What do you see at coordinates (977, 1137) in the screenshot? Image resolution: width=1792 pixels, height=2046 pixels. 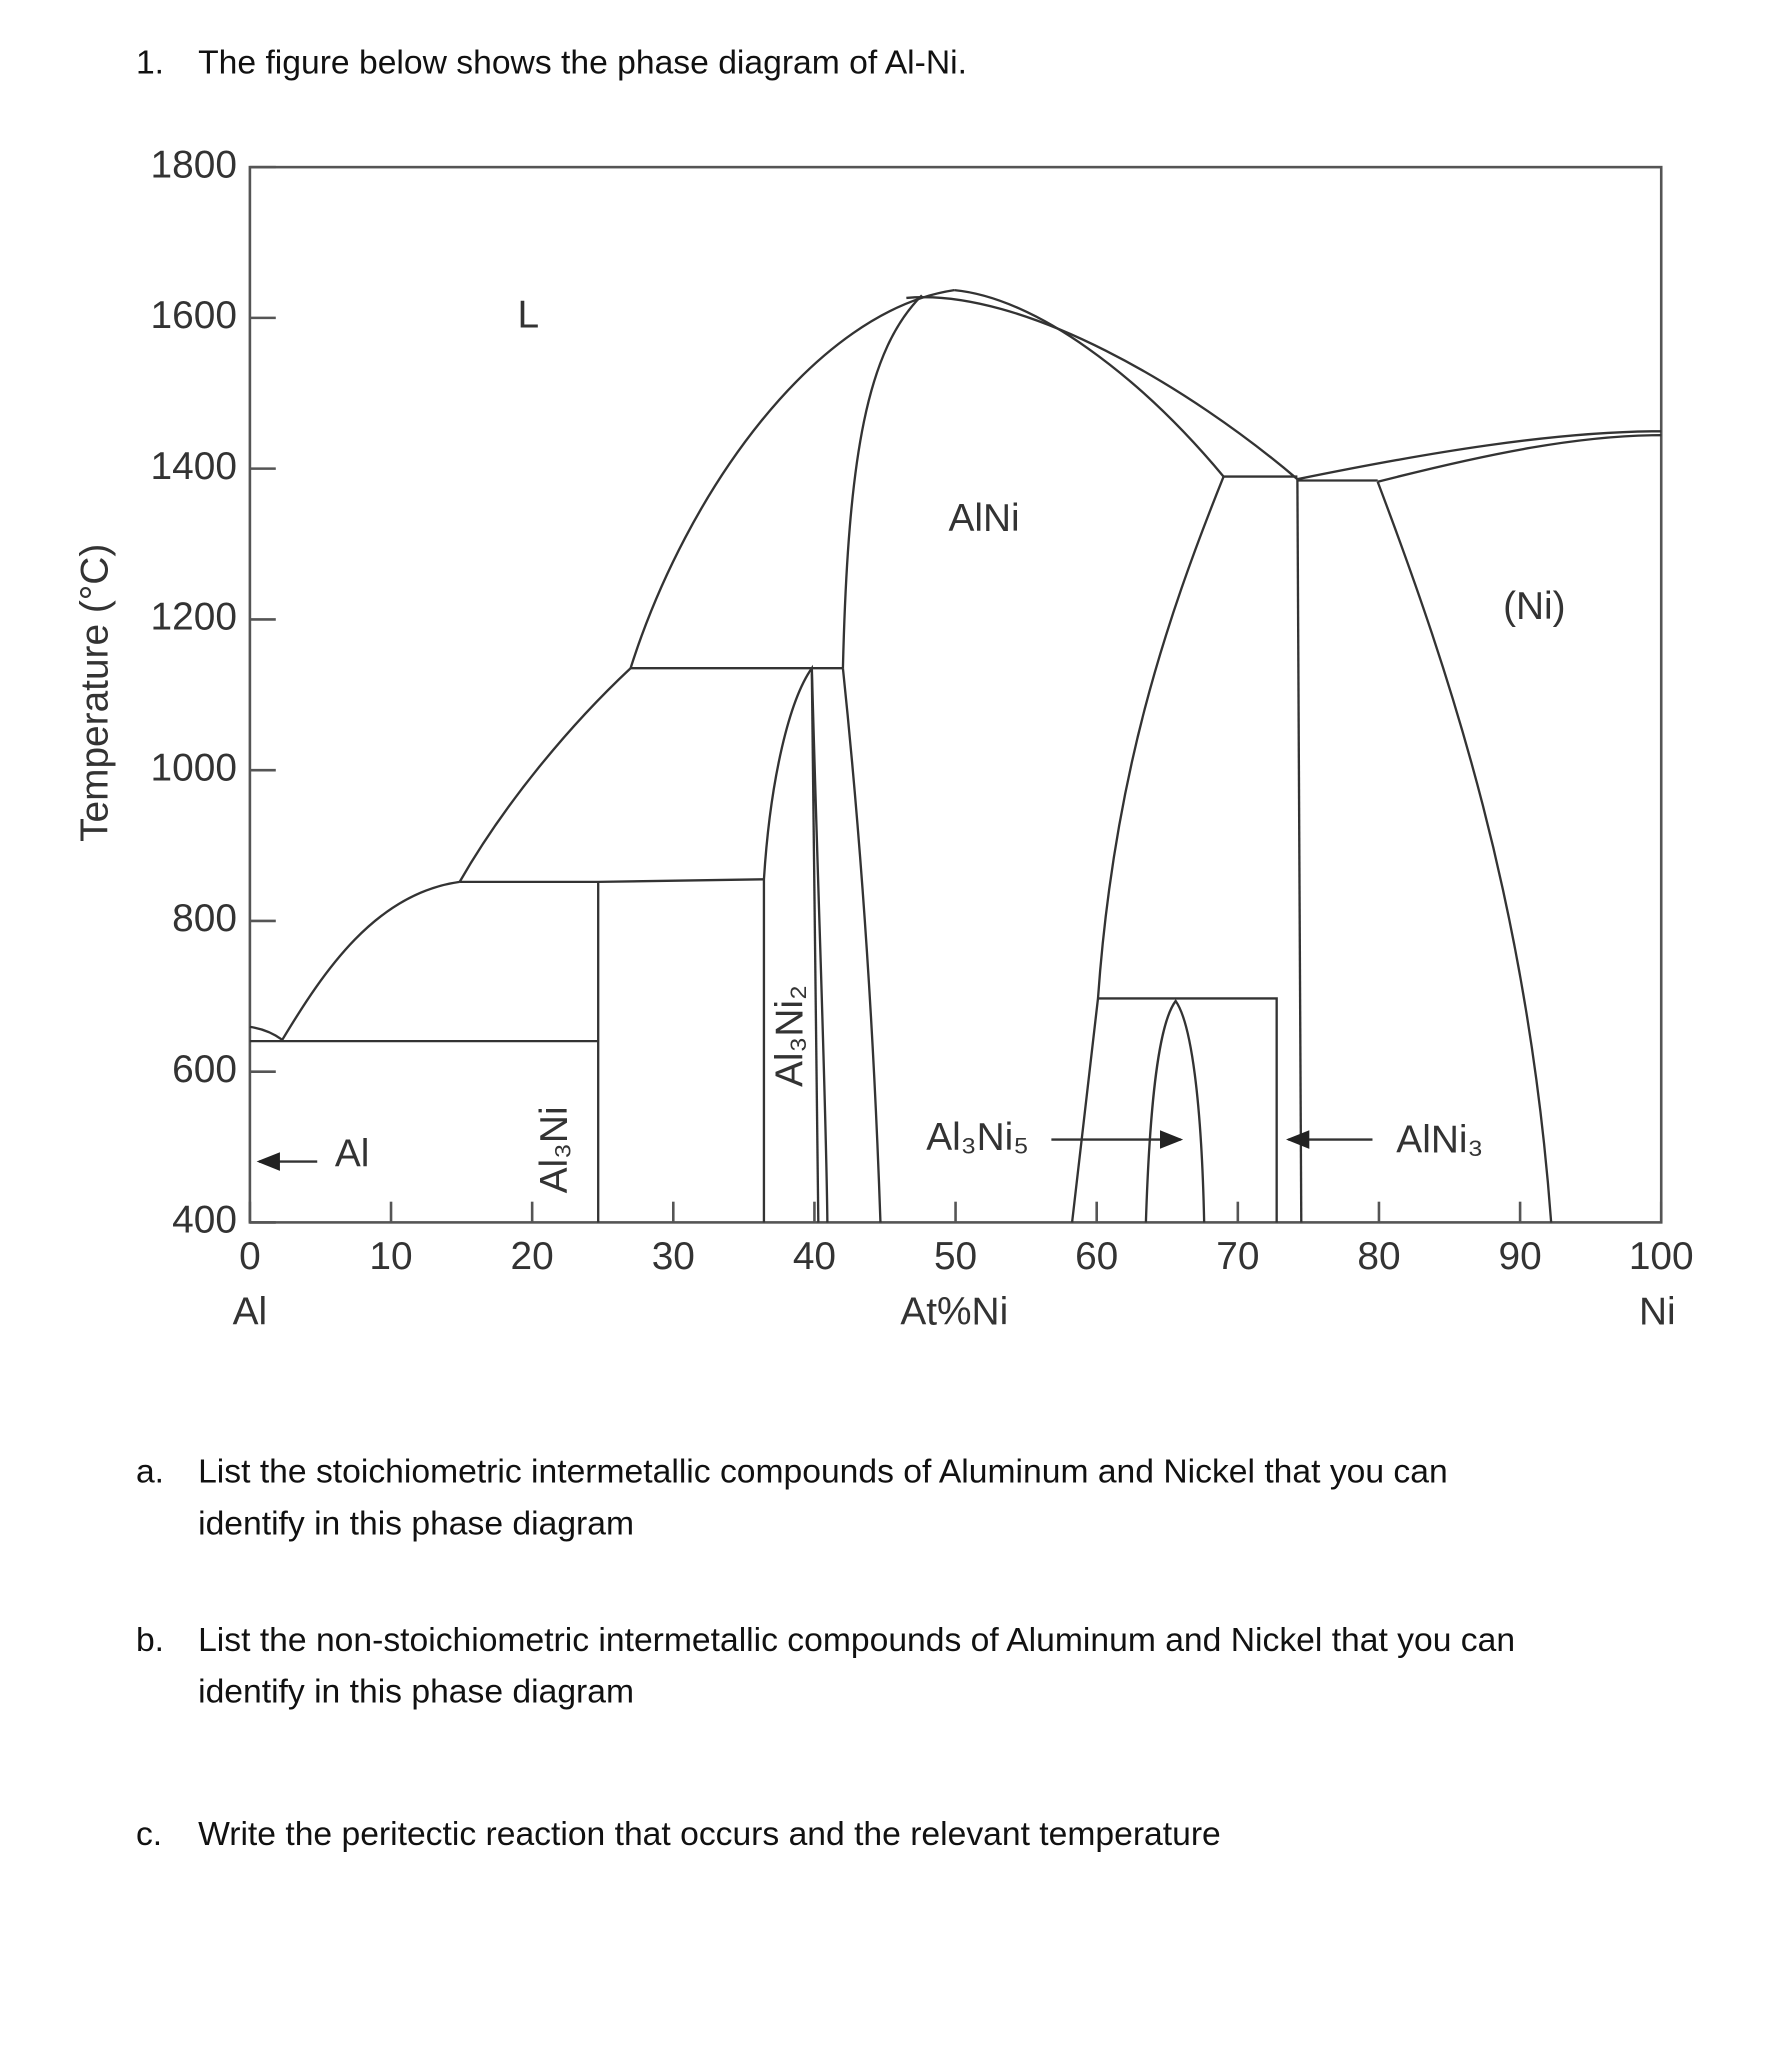 I see `region-label: Al₃Ni₅` at bounding box center [977, 1137].